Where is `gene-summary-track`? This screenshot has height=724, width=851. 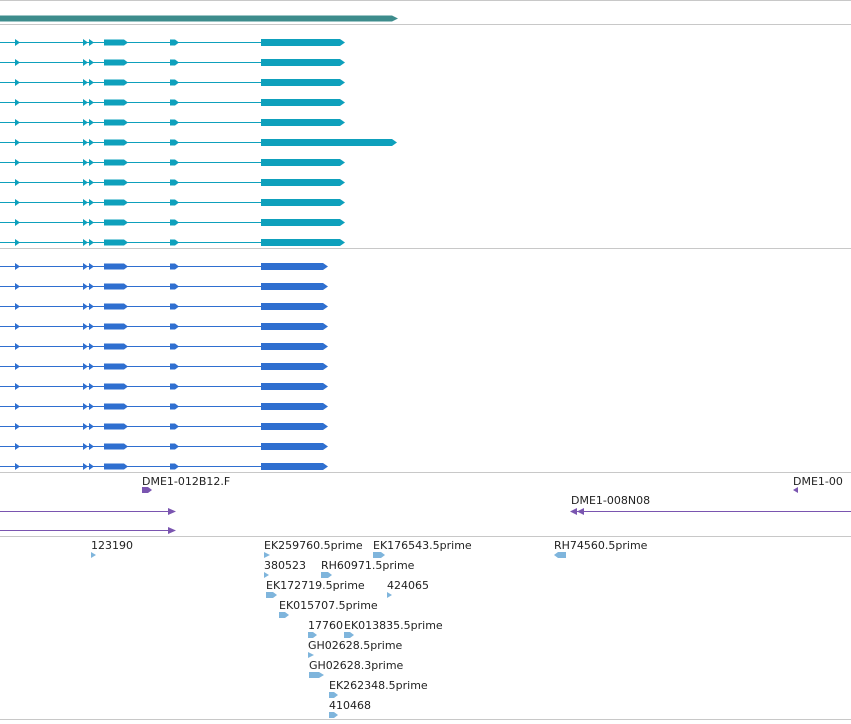
gene-summary-track is located at coordinates (199, 18).